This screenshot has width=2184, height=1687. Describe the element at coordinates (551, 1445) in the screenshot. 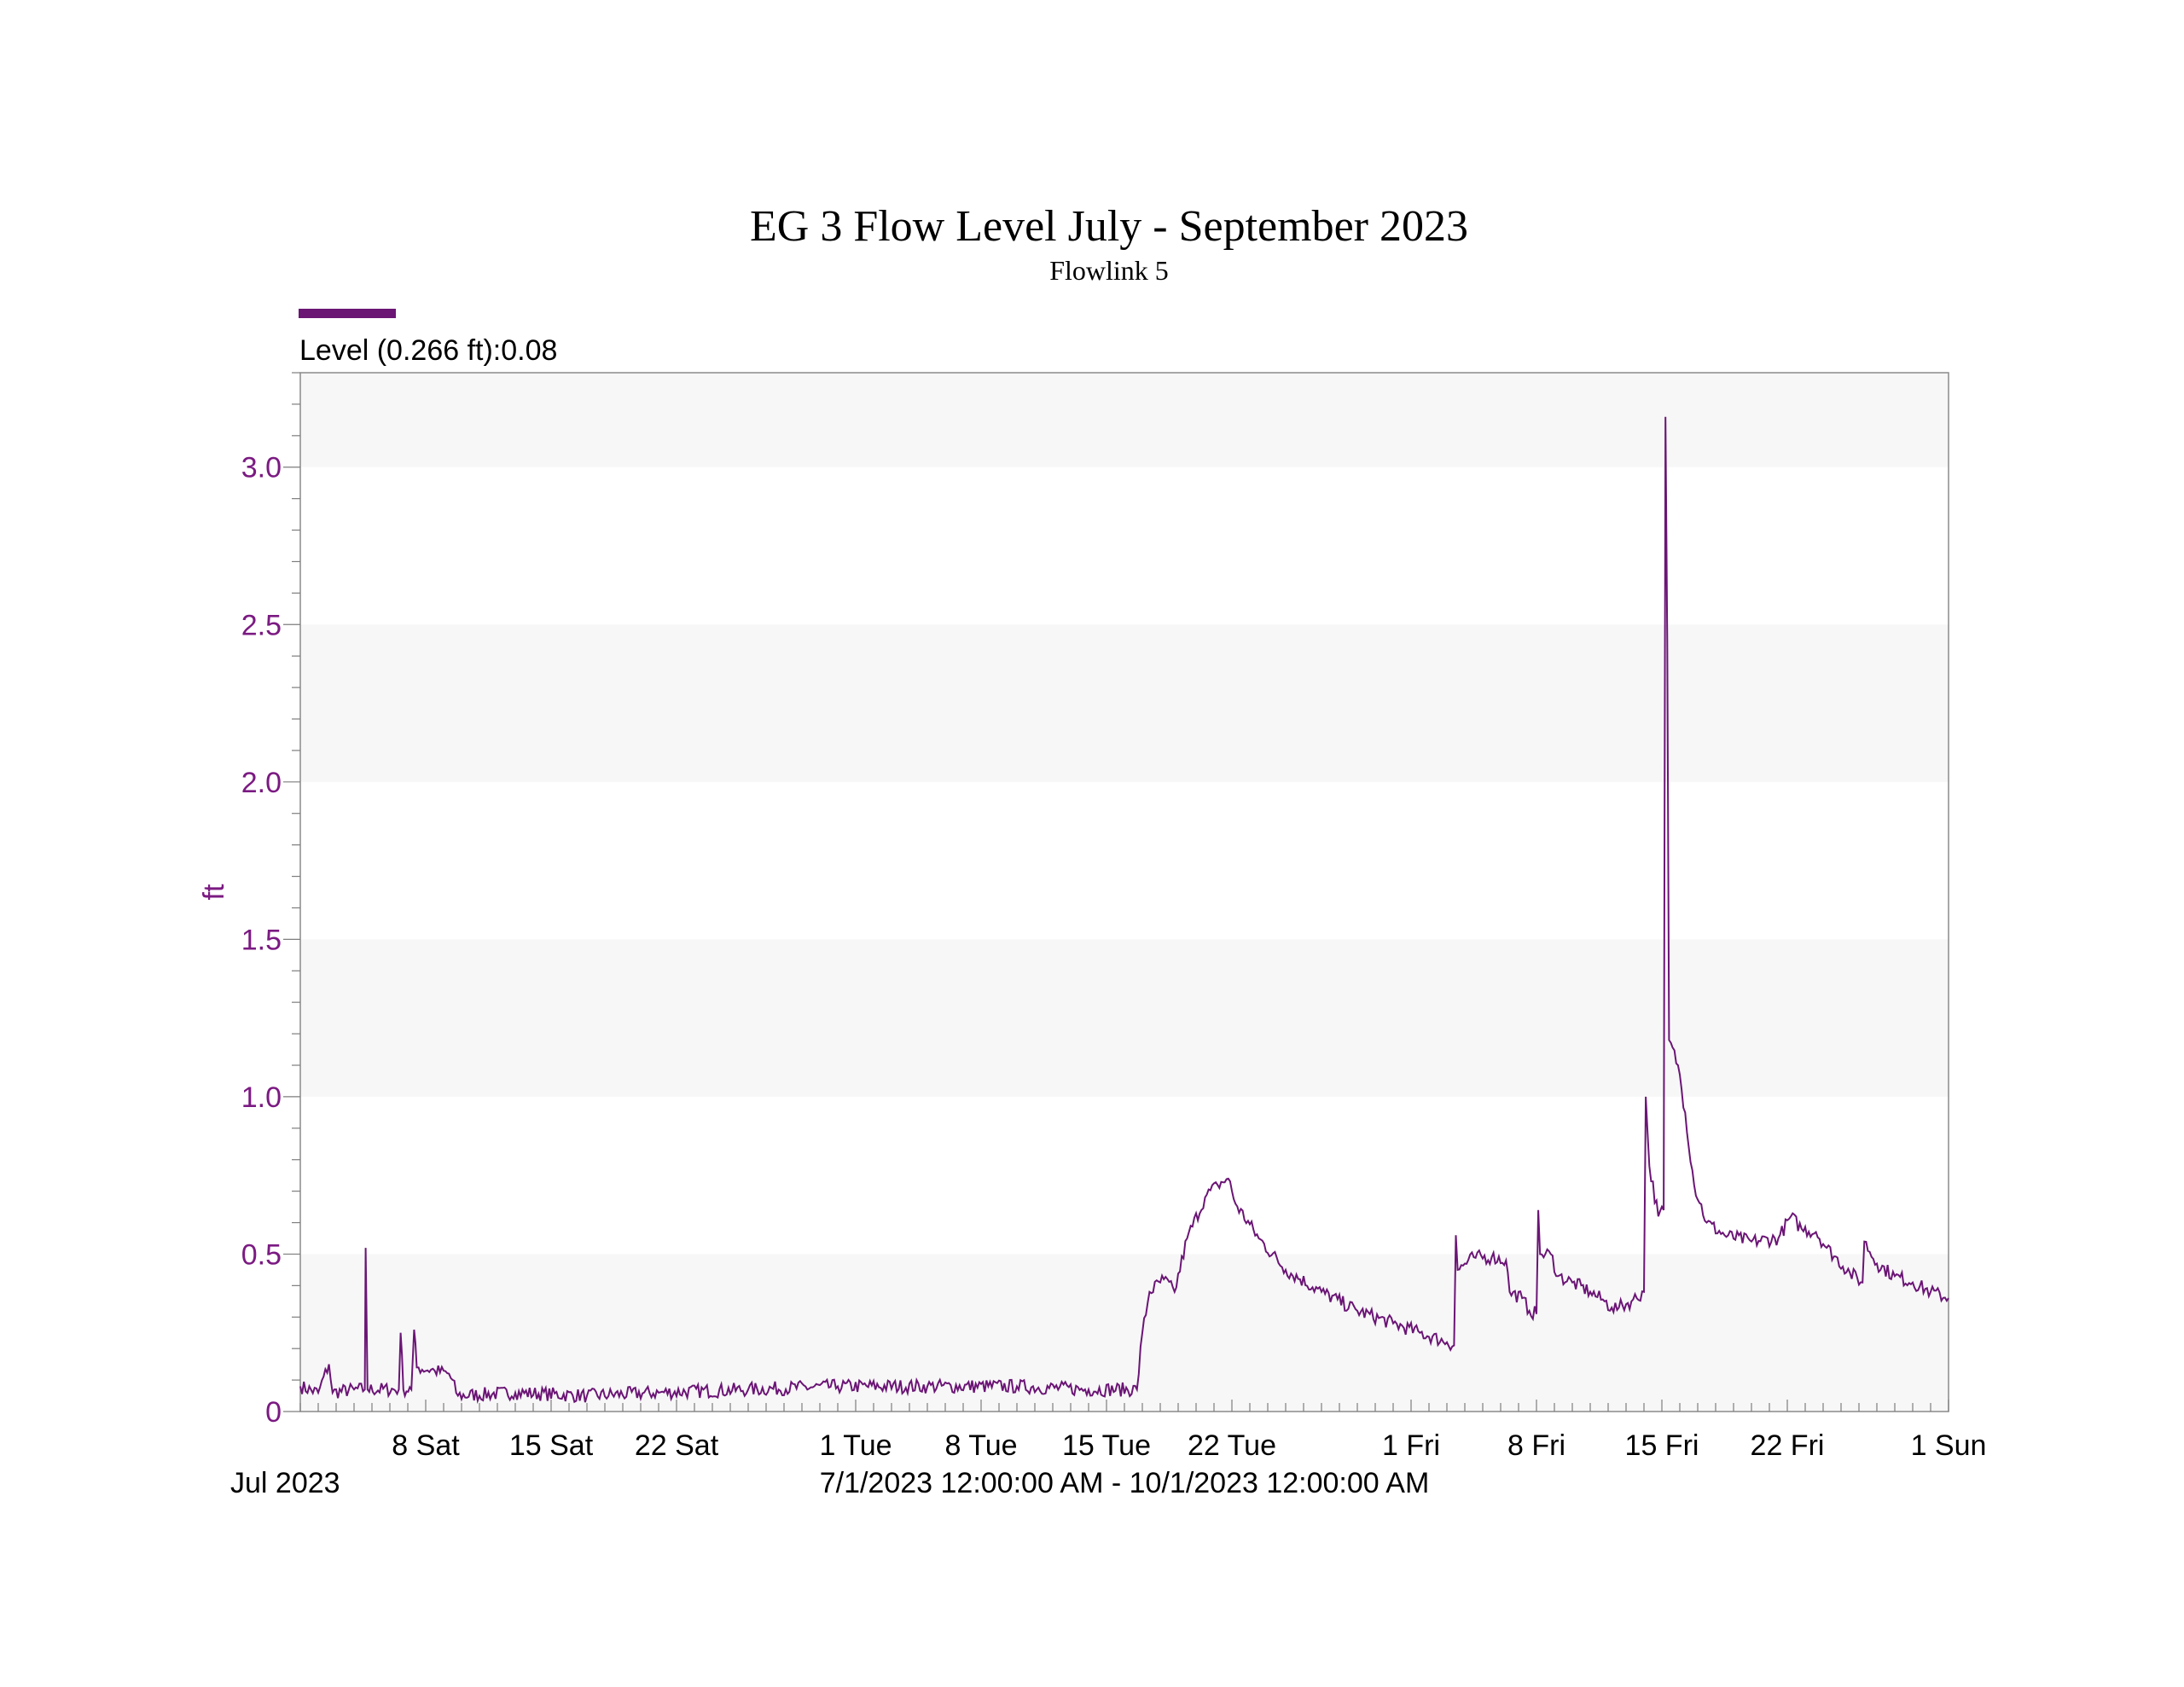

I see `x-tick-label: 15 Sat` at that location.